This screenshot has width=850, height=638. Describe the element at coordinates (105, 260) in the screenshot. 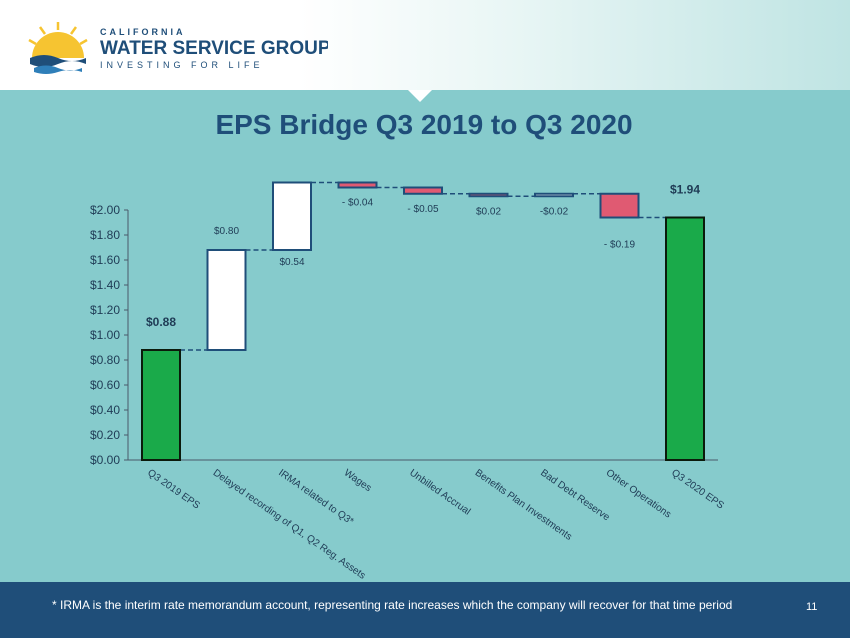

I see `y-tick-label: $1.60` at that location.